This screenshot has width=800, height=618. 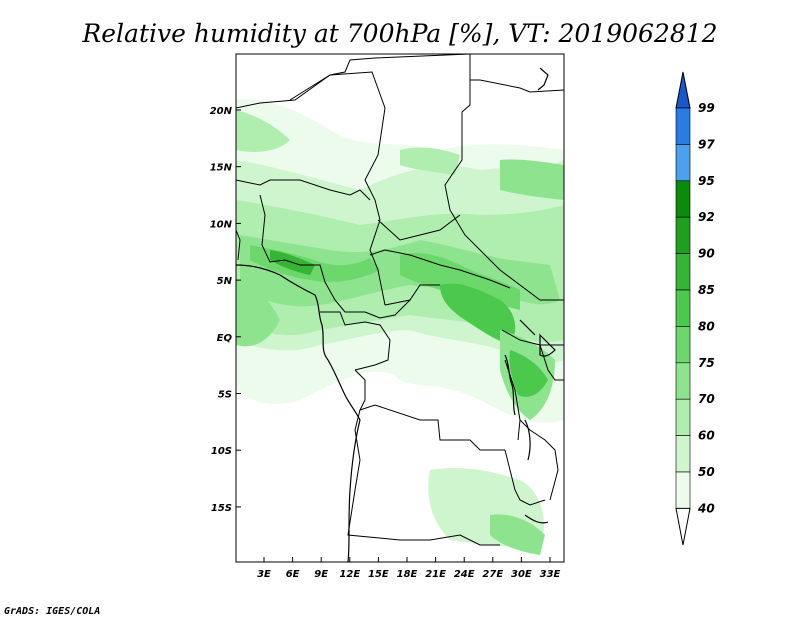 What do you see at coordinates (550, 574) in the screenshot?
I see `lon-label: 33E` at bounding box center [550, 574].